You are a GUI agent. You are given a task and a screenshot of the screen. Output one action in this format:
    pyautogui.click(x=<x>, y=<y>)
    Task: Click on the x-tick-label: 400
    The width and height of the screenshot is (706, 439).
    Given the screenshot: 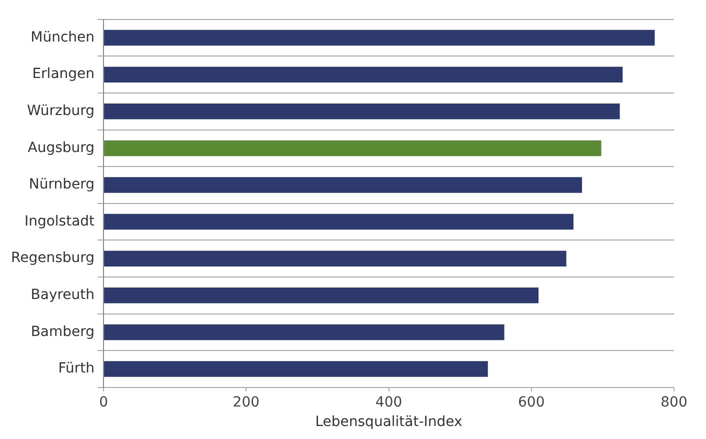 What is the action you would take?
    pyautogui.click(x=388, y=402)
    